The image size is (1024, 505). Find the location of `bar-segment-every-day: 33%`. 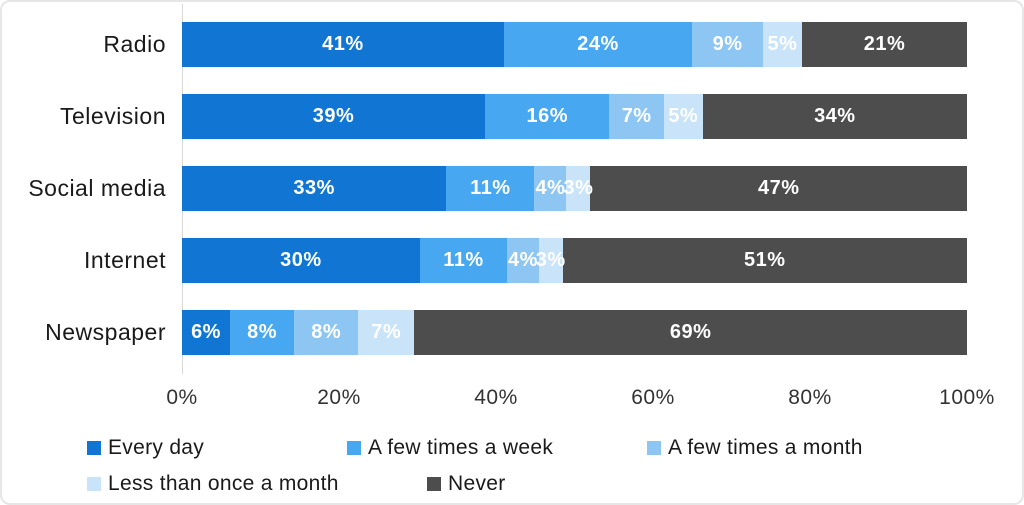

bar-segment-every-day: 33% is located at coordinates (314, 188).